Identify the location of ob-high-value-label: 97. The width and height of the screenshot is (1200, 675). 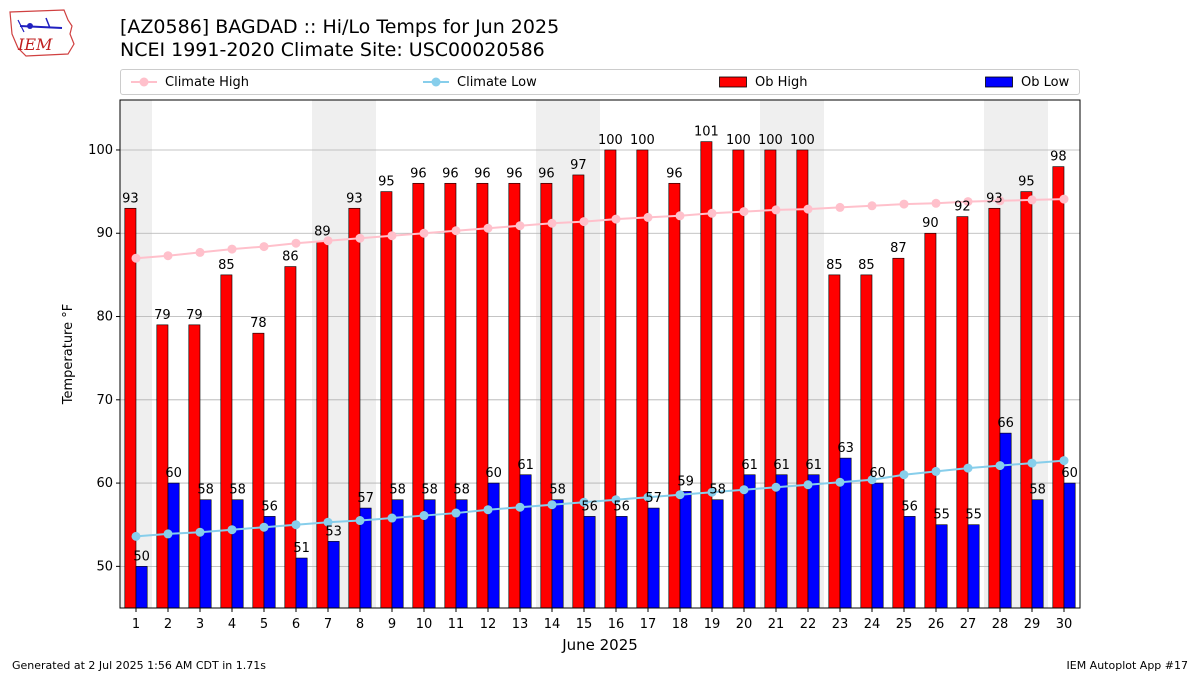
(578, 165).